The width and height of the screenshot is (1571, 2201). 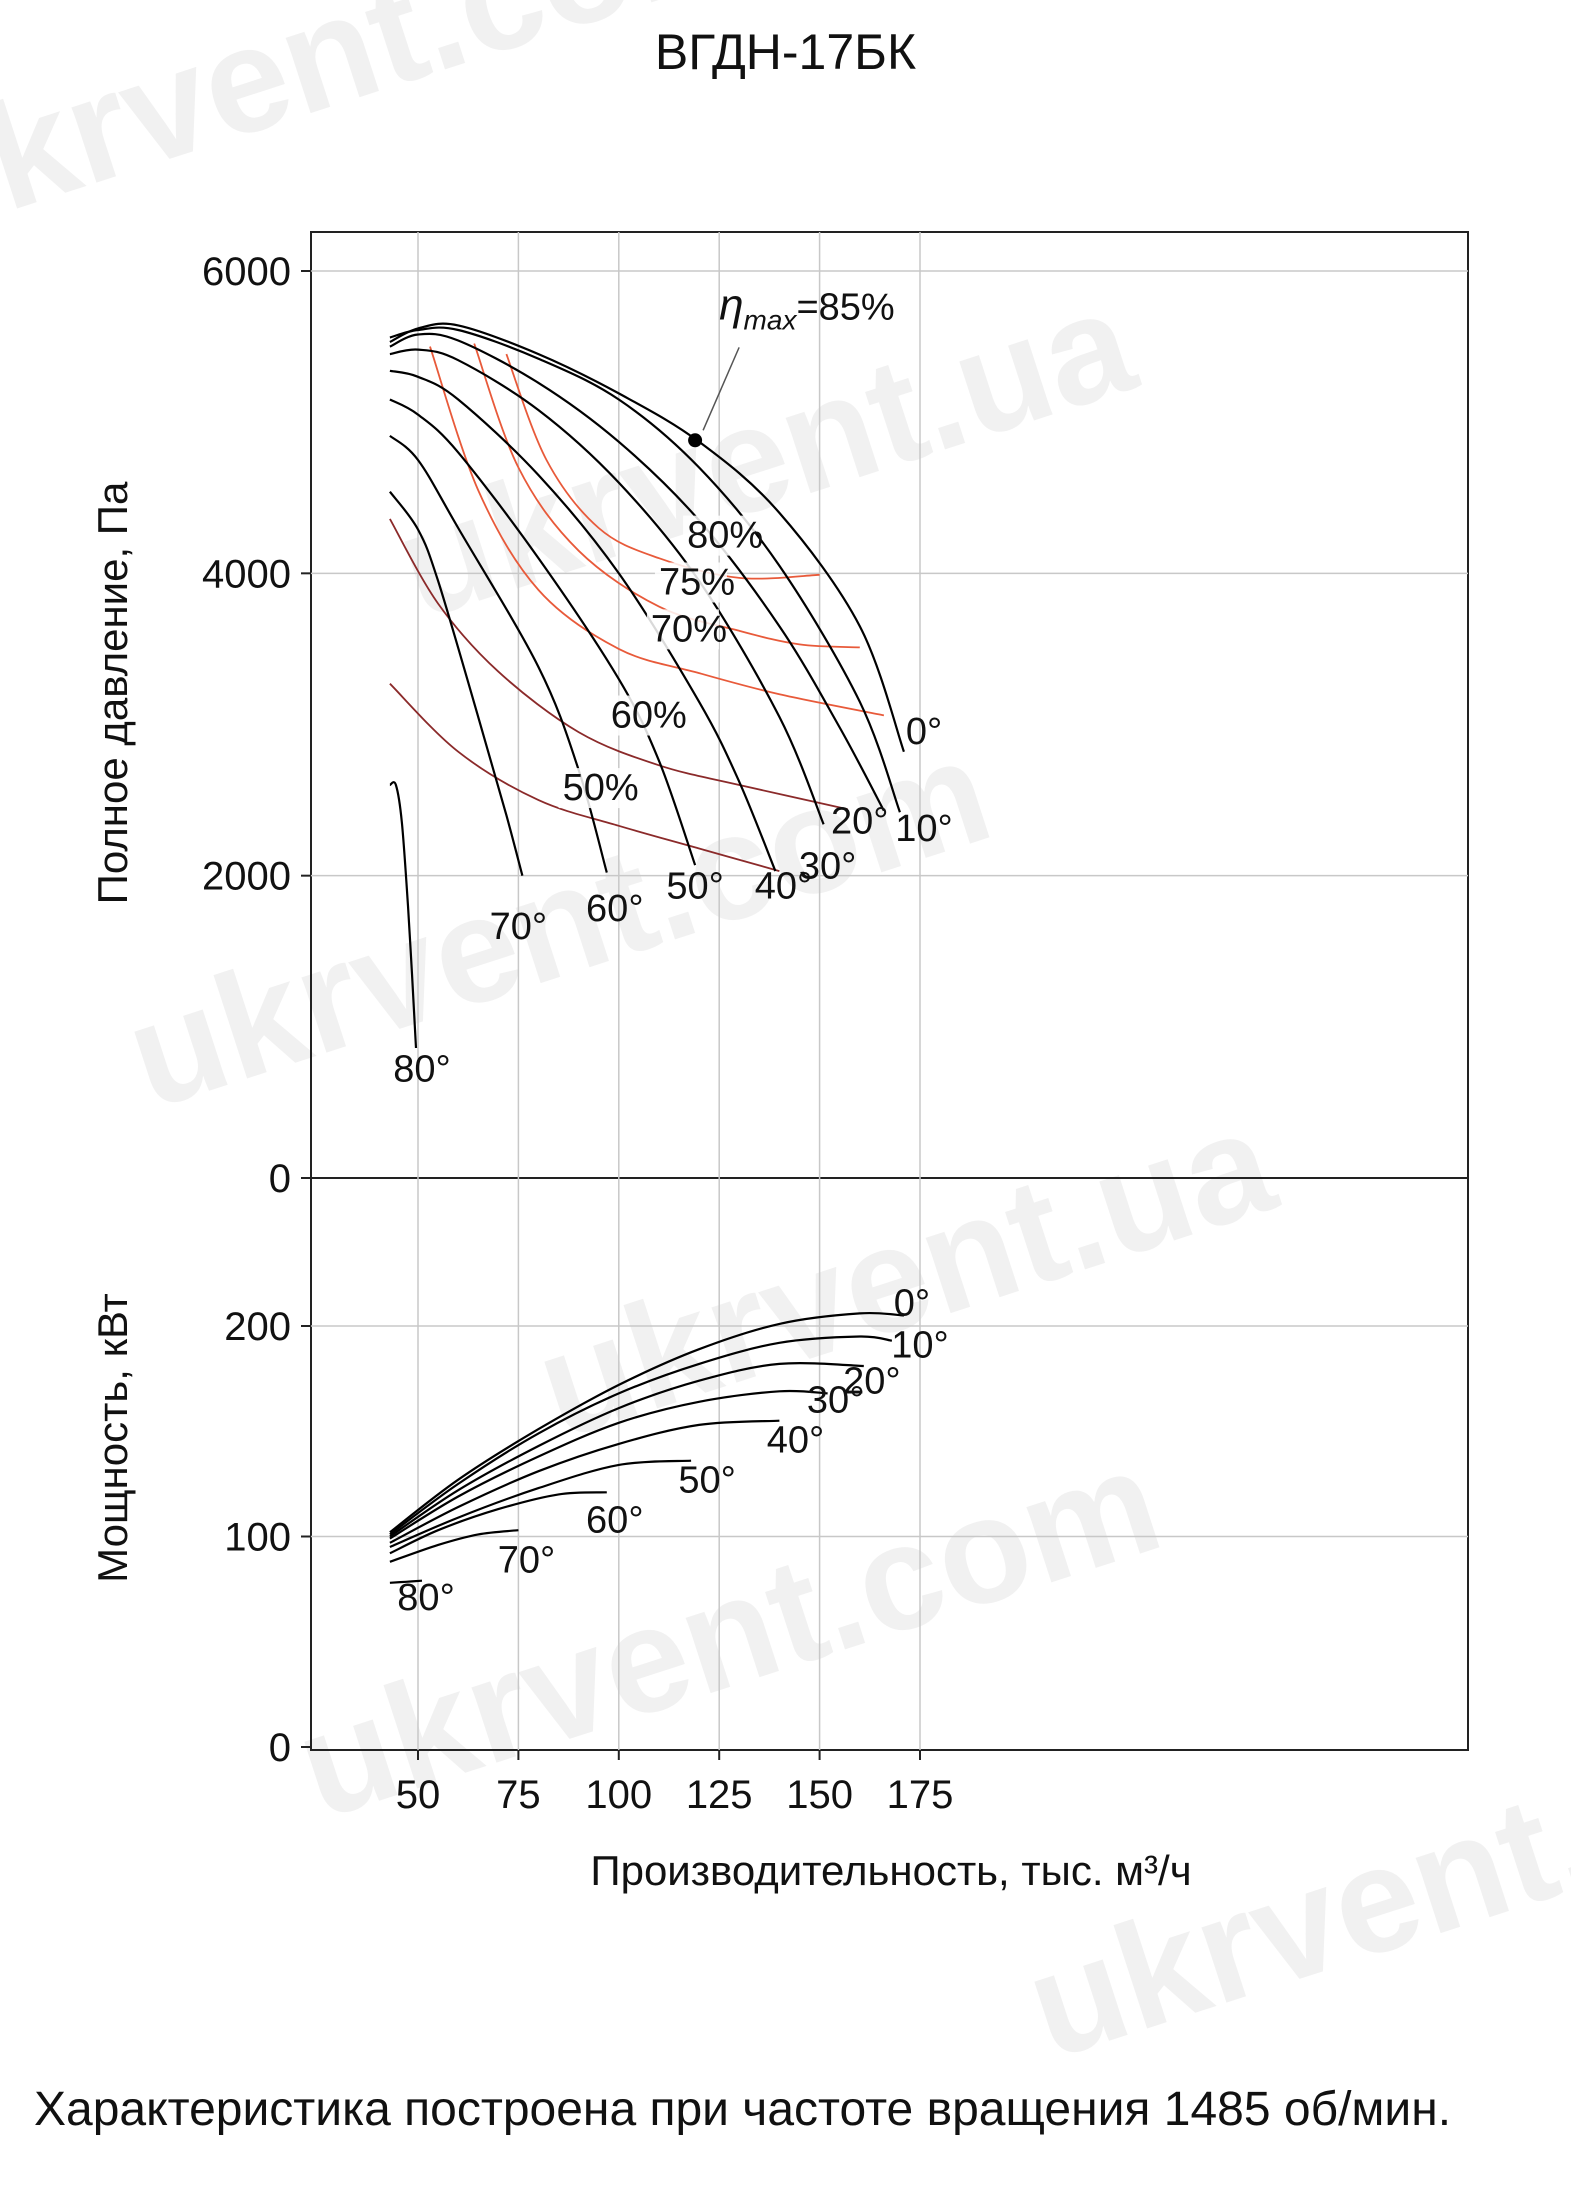 What do you see at coordinates (706, 1480) in the screenshot?
I see `power-curve-label: 50°` at bounding box center [706, 1480].